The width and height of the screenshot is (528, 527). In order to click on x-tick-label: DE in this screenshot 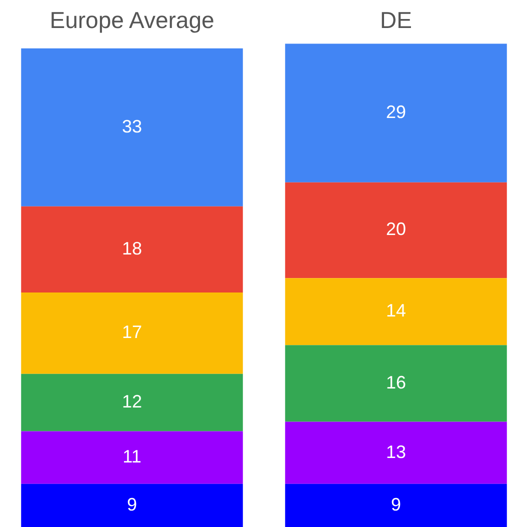, I will do `click(396, 20)`.